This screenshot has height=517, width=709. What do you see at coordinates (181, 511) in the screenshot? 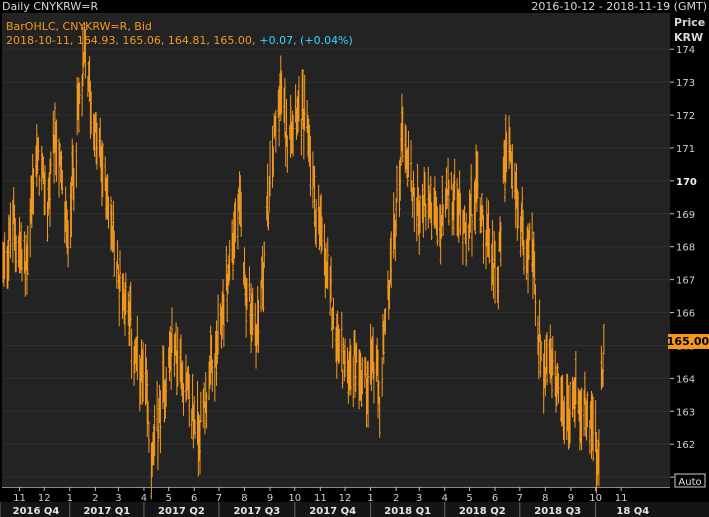
I see `quarter-label: 2017 Q2` at bounding box center [181, 511].